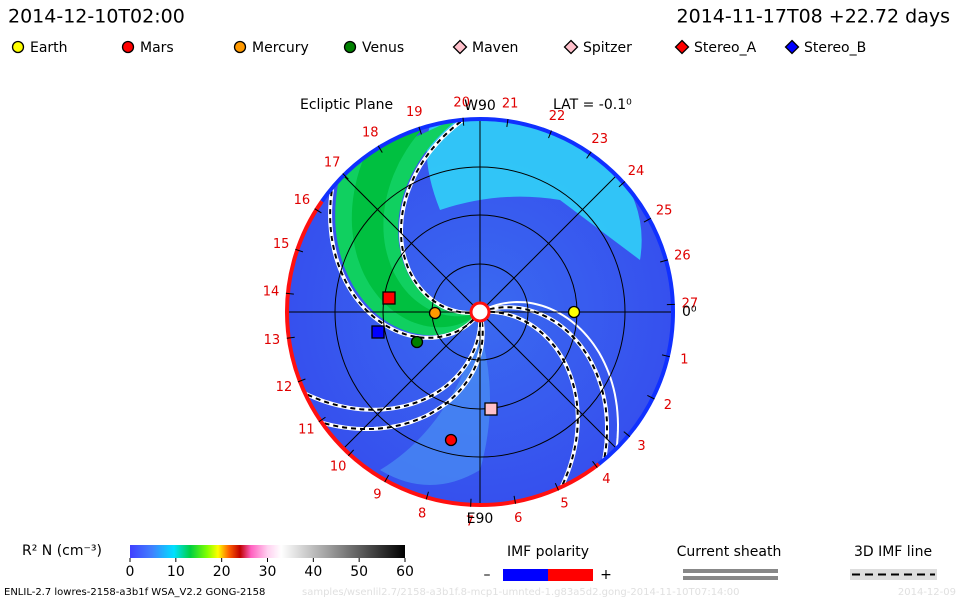 The image size is (960, 600). I want to click on colorbar-tick-label: 30, so click(268, 572).